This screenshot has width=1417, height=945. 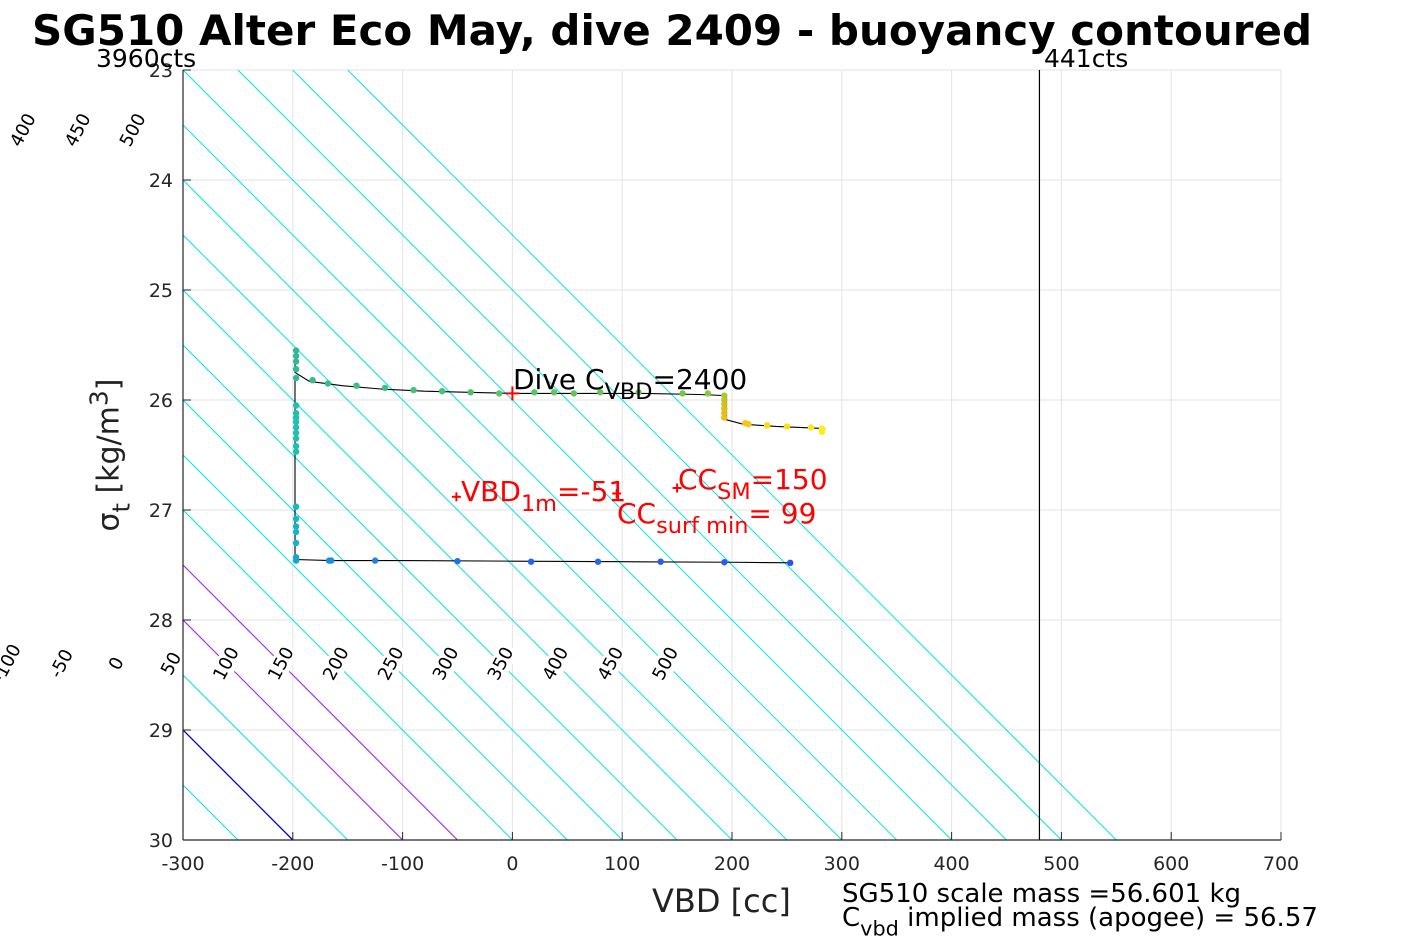 What do you see at coordinates (1080, 922) in the screenshot?
I see `implied-mass-note: Cvbd implied mass (apogee) = 56.57` at bounding box center [1080, 922].